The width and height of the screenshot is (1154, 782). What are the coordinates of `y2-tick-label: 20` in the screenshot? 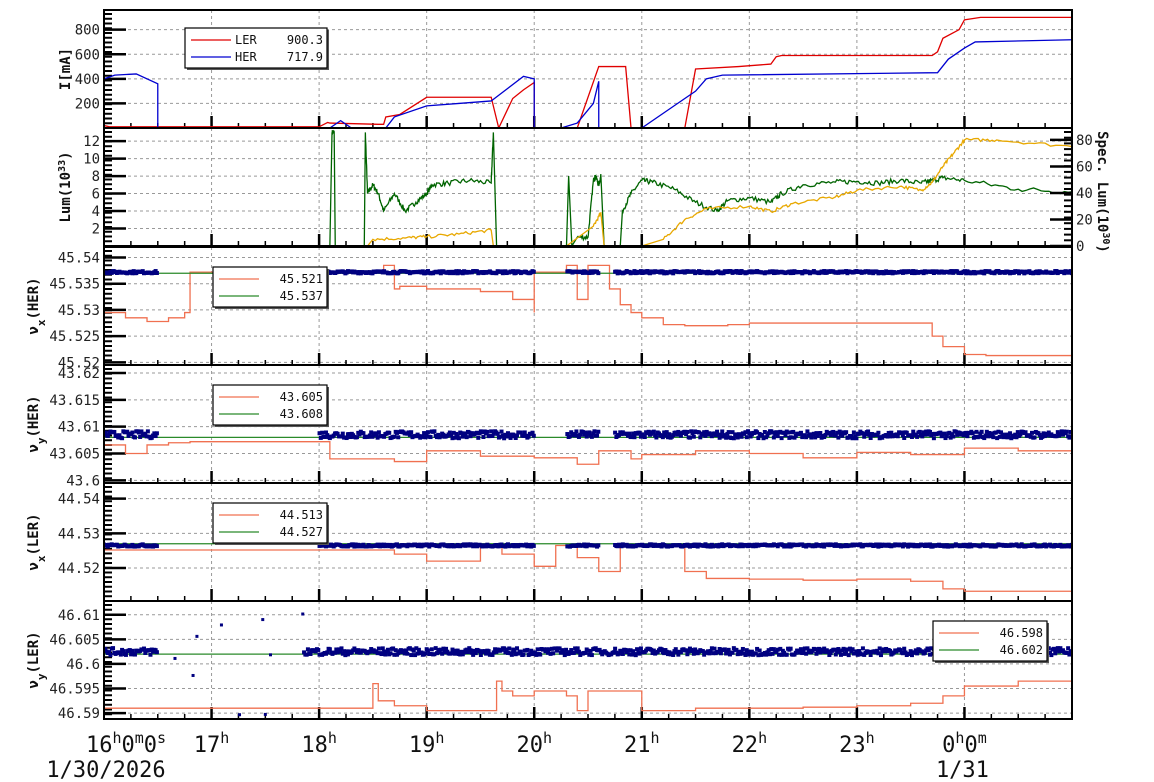 It's located at (1084, 220).